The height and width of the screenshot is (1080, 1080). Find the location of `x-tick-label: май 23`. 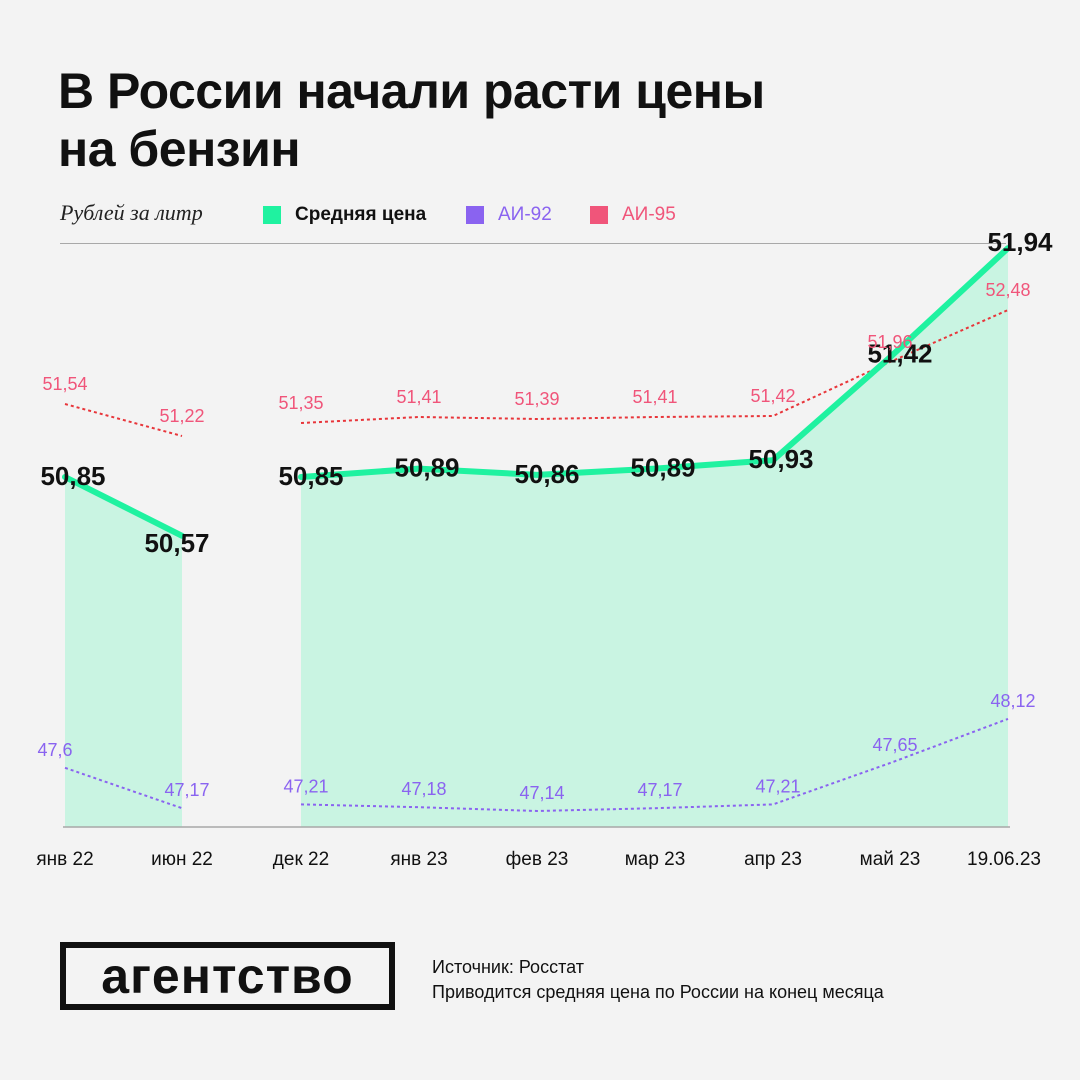

x-tick-label: май 23 is located at coordinates (890, 859).